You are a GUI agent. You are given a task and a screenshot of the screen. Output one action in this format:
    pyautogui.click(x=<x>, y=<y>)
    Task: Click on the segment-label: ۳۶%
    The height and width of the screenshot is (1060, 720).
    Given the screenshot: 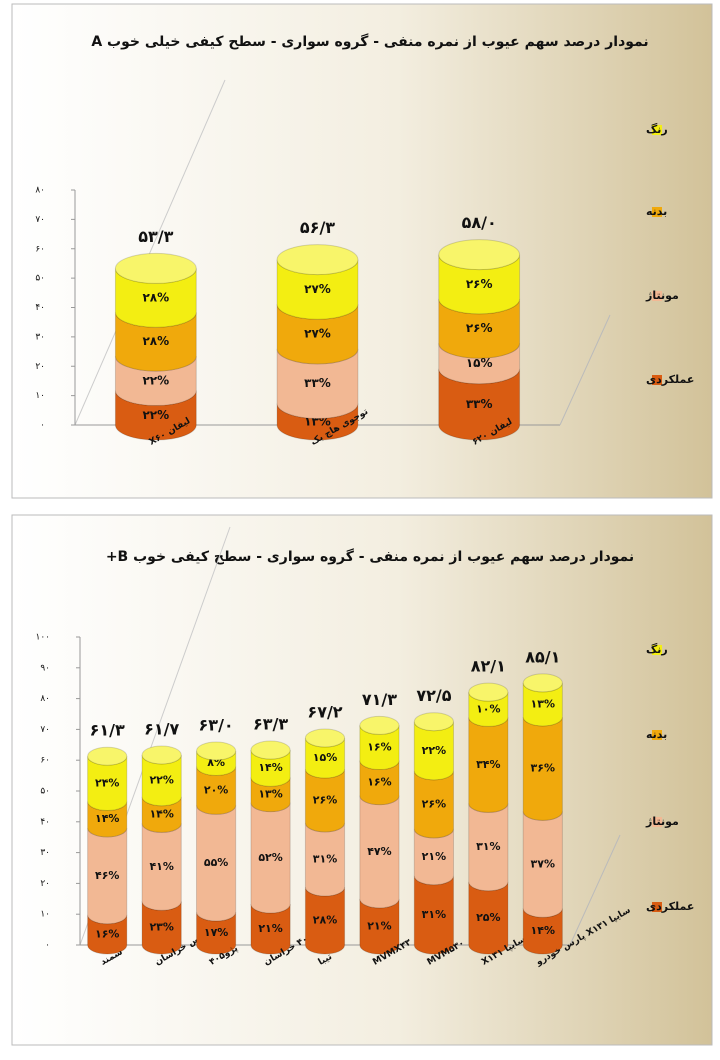 What is the action you would take?
    pyautogui.click(x=543, y=768)
    